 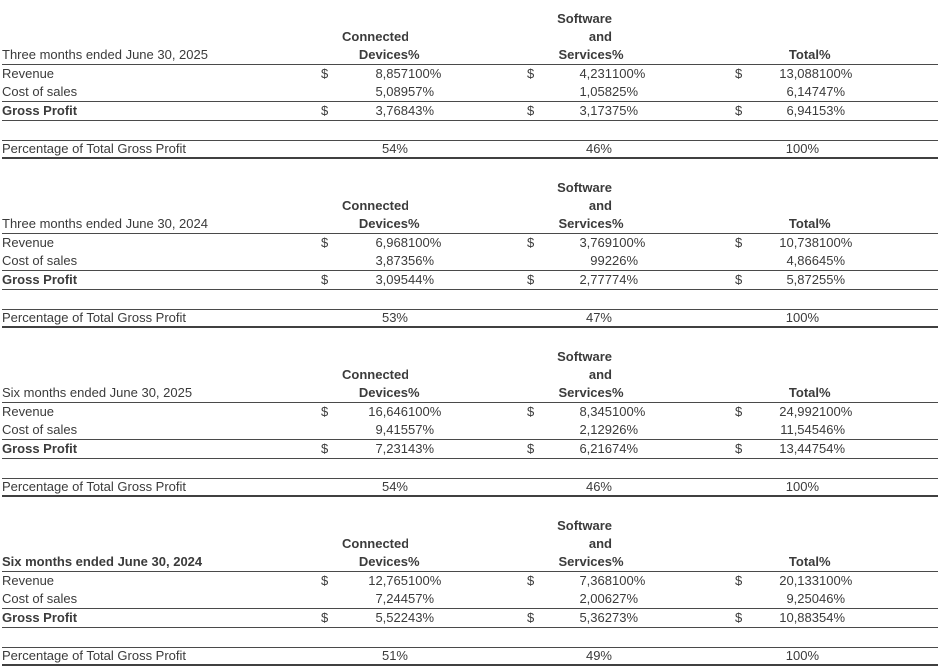 I want to click on connected-devices-header: Devices, so click(x=375, y=562).